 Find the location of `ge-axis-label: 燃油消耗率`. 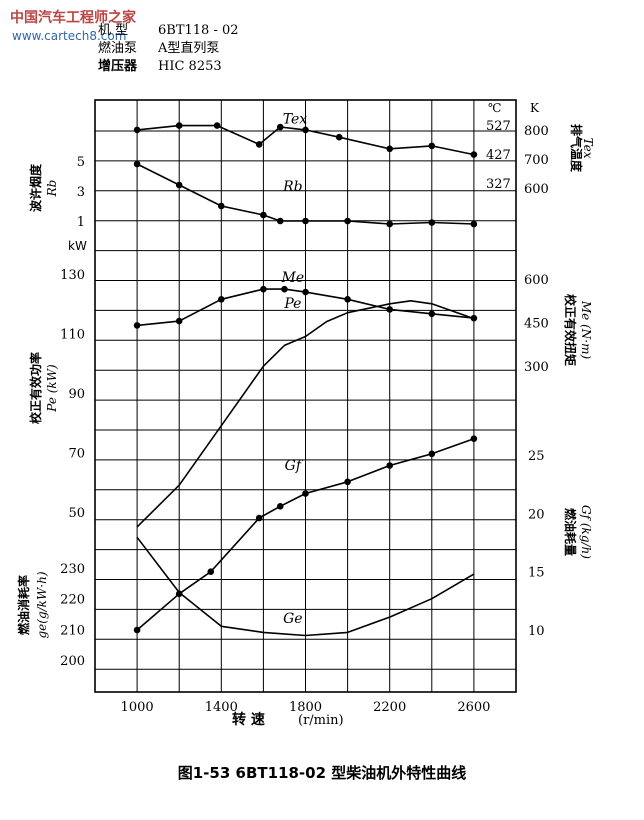

ge-axis-label: 燃油消耗率 is located at coordinates (23, 605).